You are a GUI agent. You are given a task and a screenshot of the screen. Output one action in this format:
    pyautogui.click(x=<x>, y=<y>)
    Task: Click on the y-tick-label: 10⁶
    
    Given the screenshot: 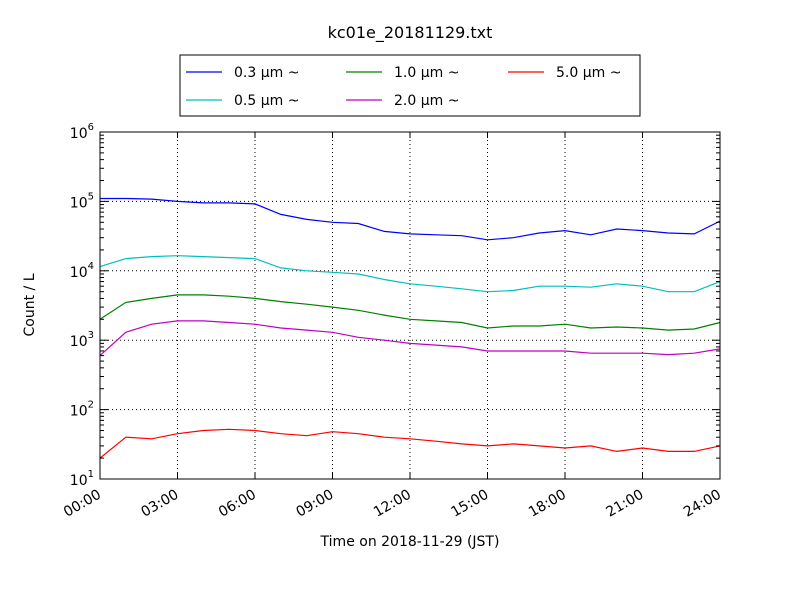 What is the action you would take?
    pyautogui.click(x=82, y=132)
    